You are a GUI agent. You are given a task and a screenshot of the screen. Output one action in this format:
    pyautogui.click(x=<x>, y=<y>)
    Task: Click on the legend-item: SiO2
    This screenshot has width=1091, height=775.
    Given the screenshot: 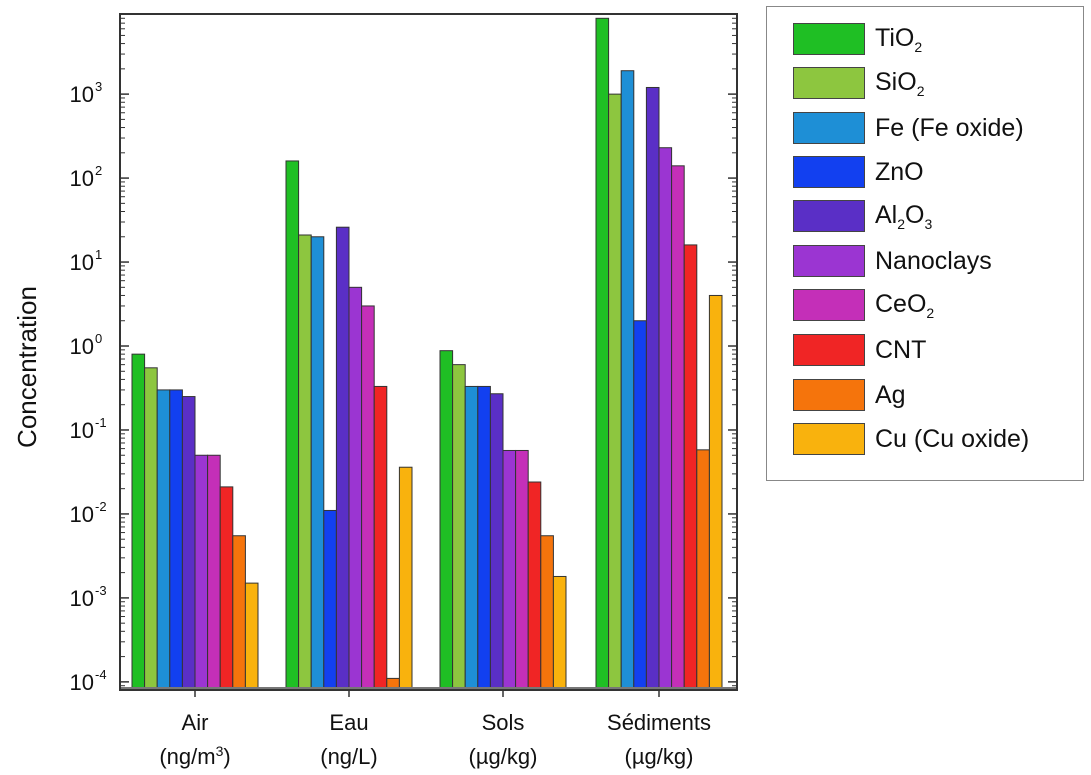 What is the action you would take?
    pyautogui.click(x=858, y=83)
    